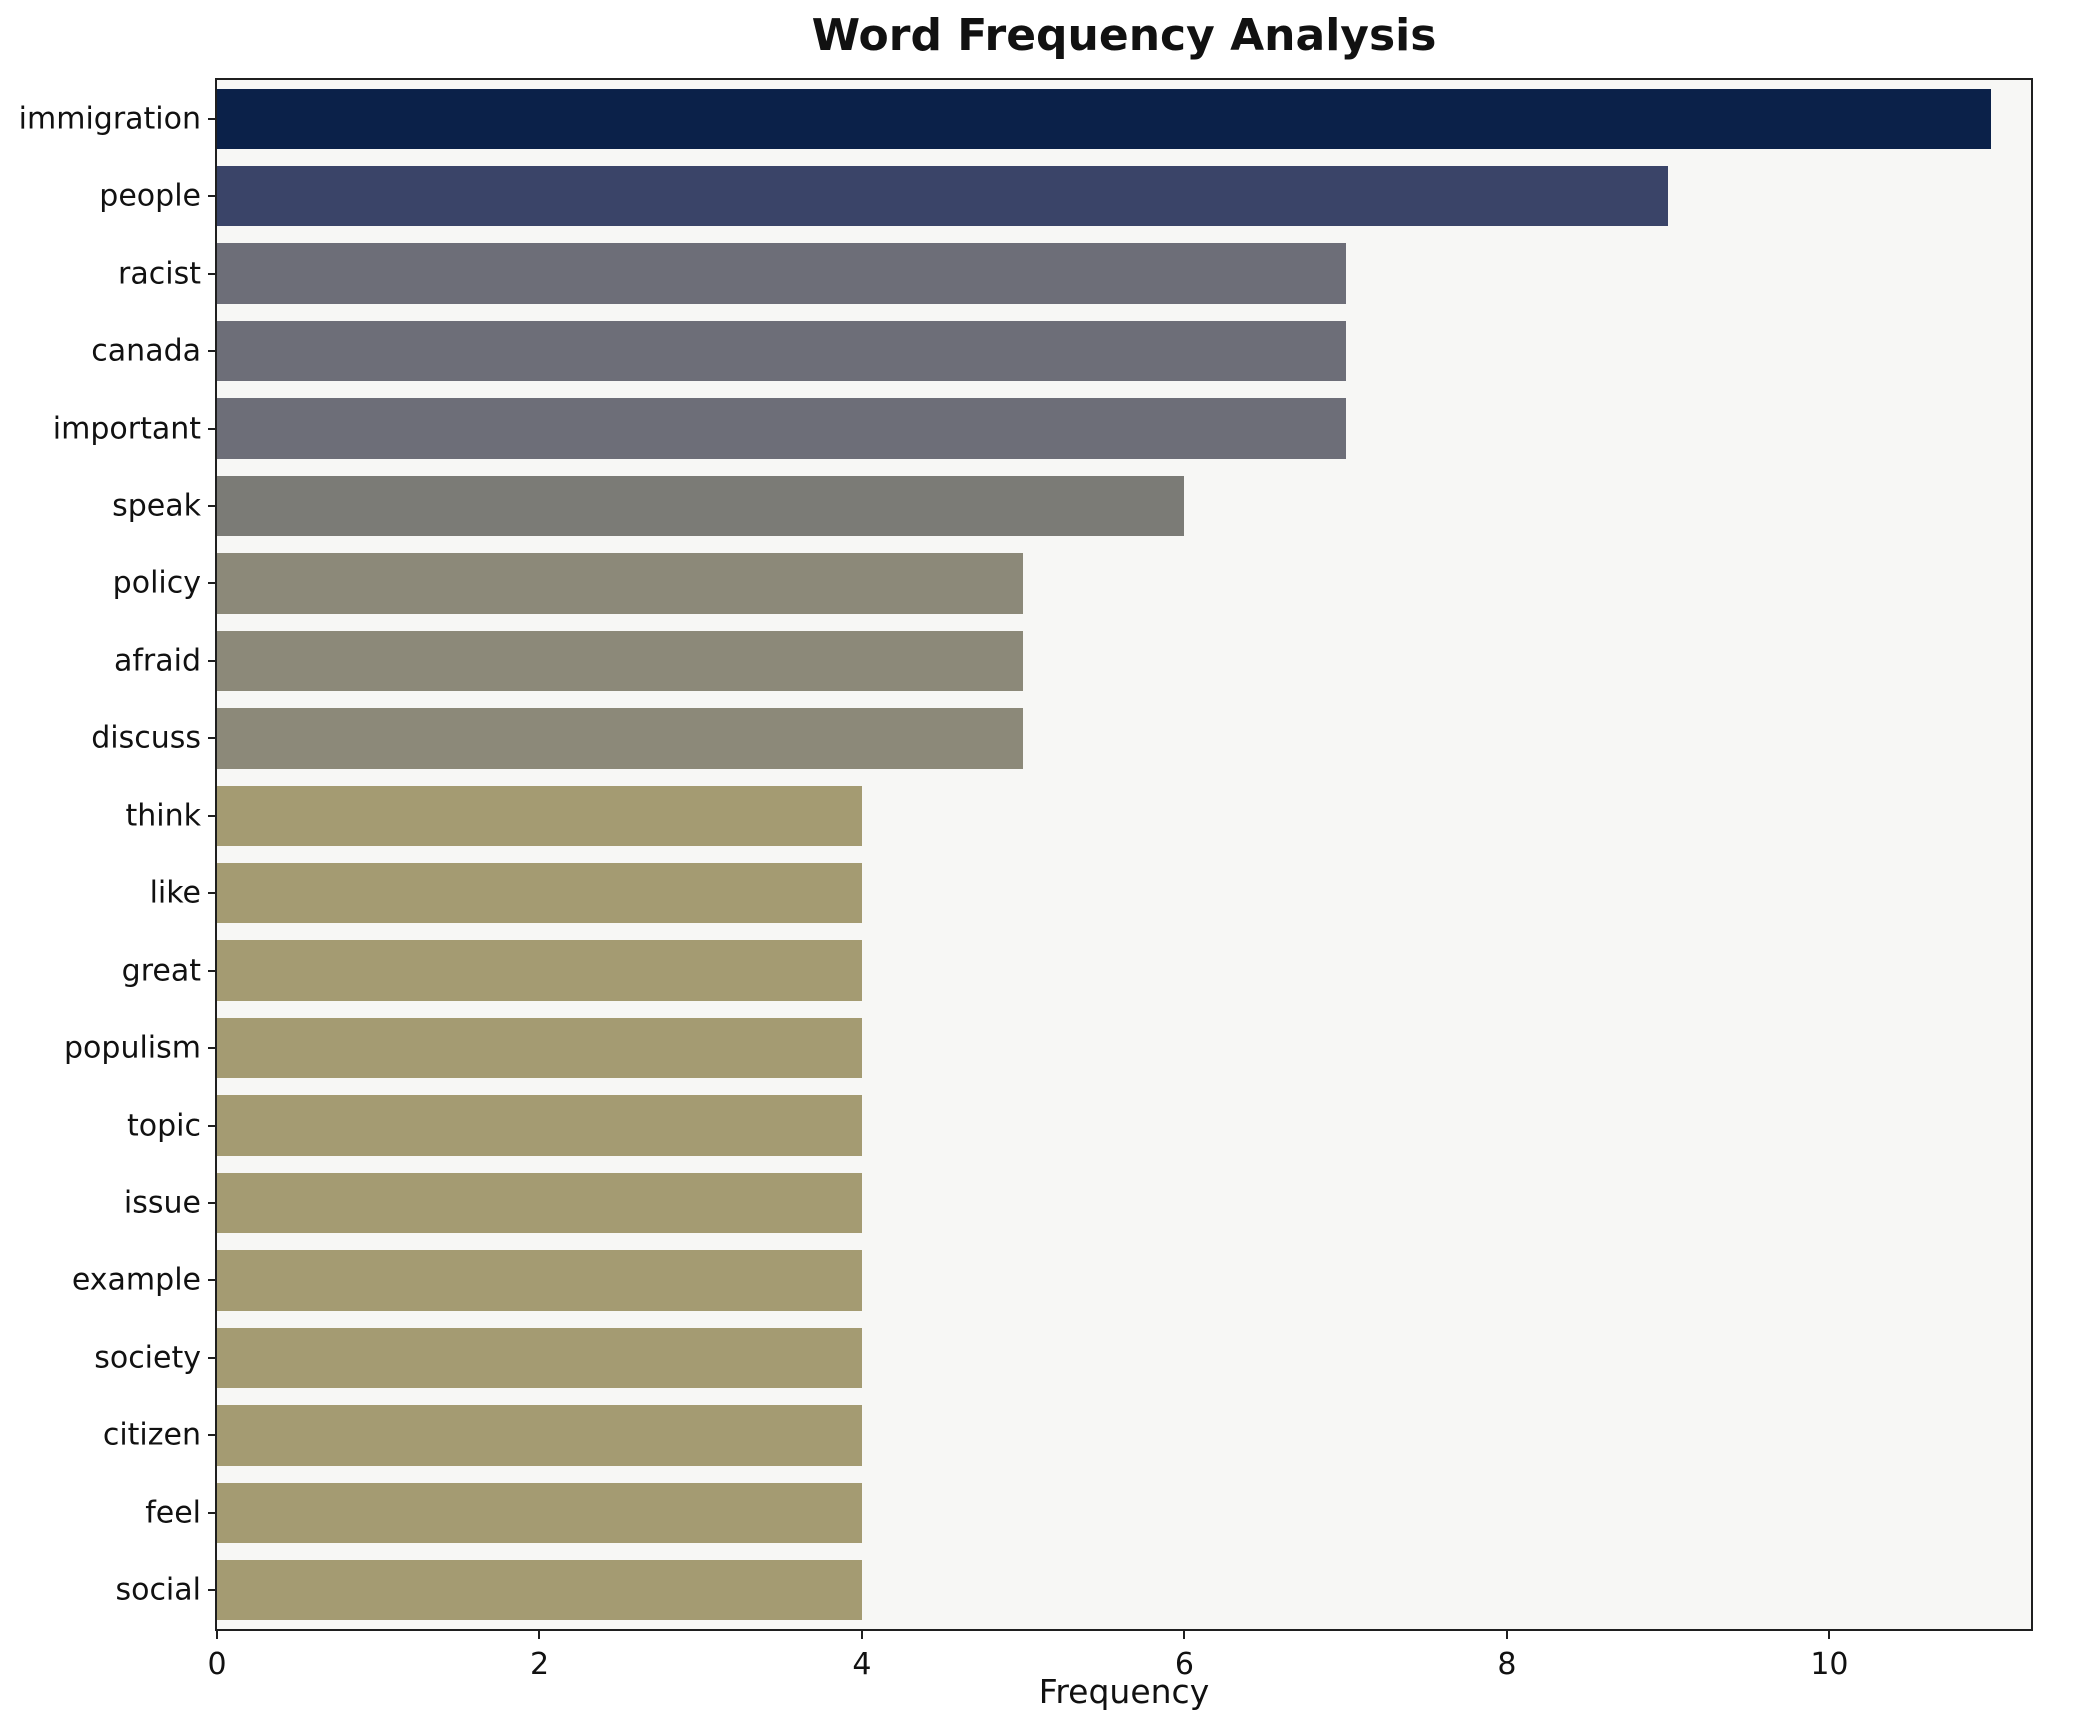 This screenshot has height=1722, width=2091. What do you see at coordinates (539, 1664) in the screenshot?
I see `x-tick-label-2: 2` at bounding box center [539, 1664].